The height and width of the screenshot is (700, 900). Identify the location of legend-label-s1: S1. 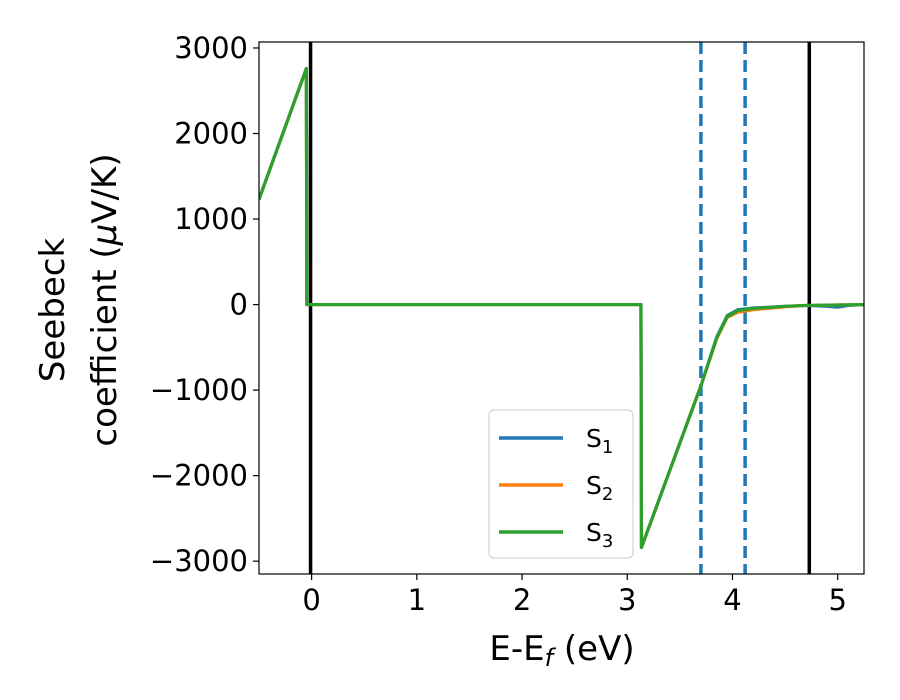
(599, 441).